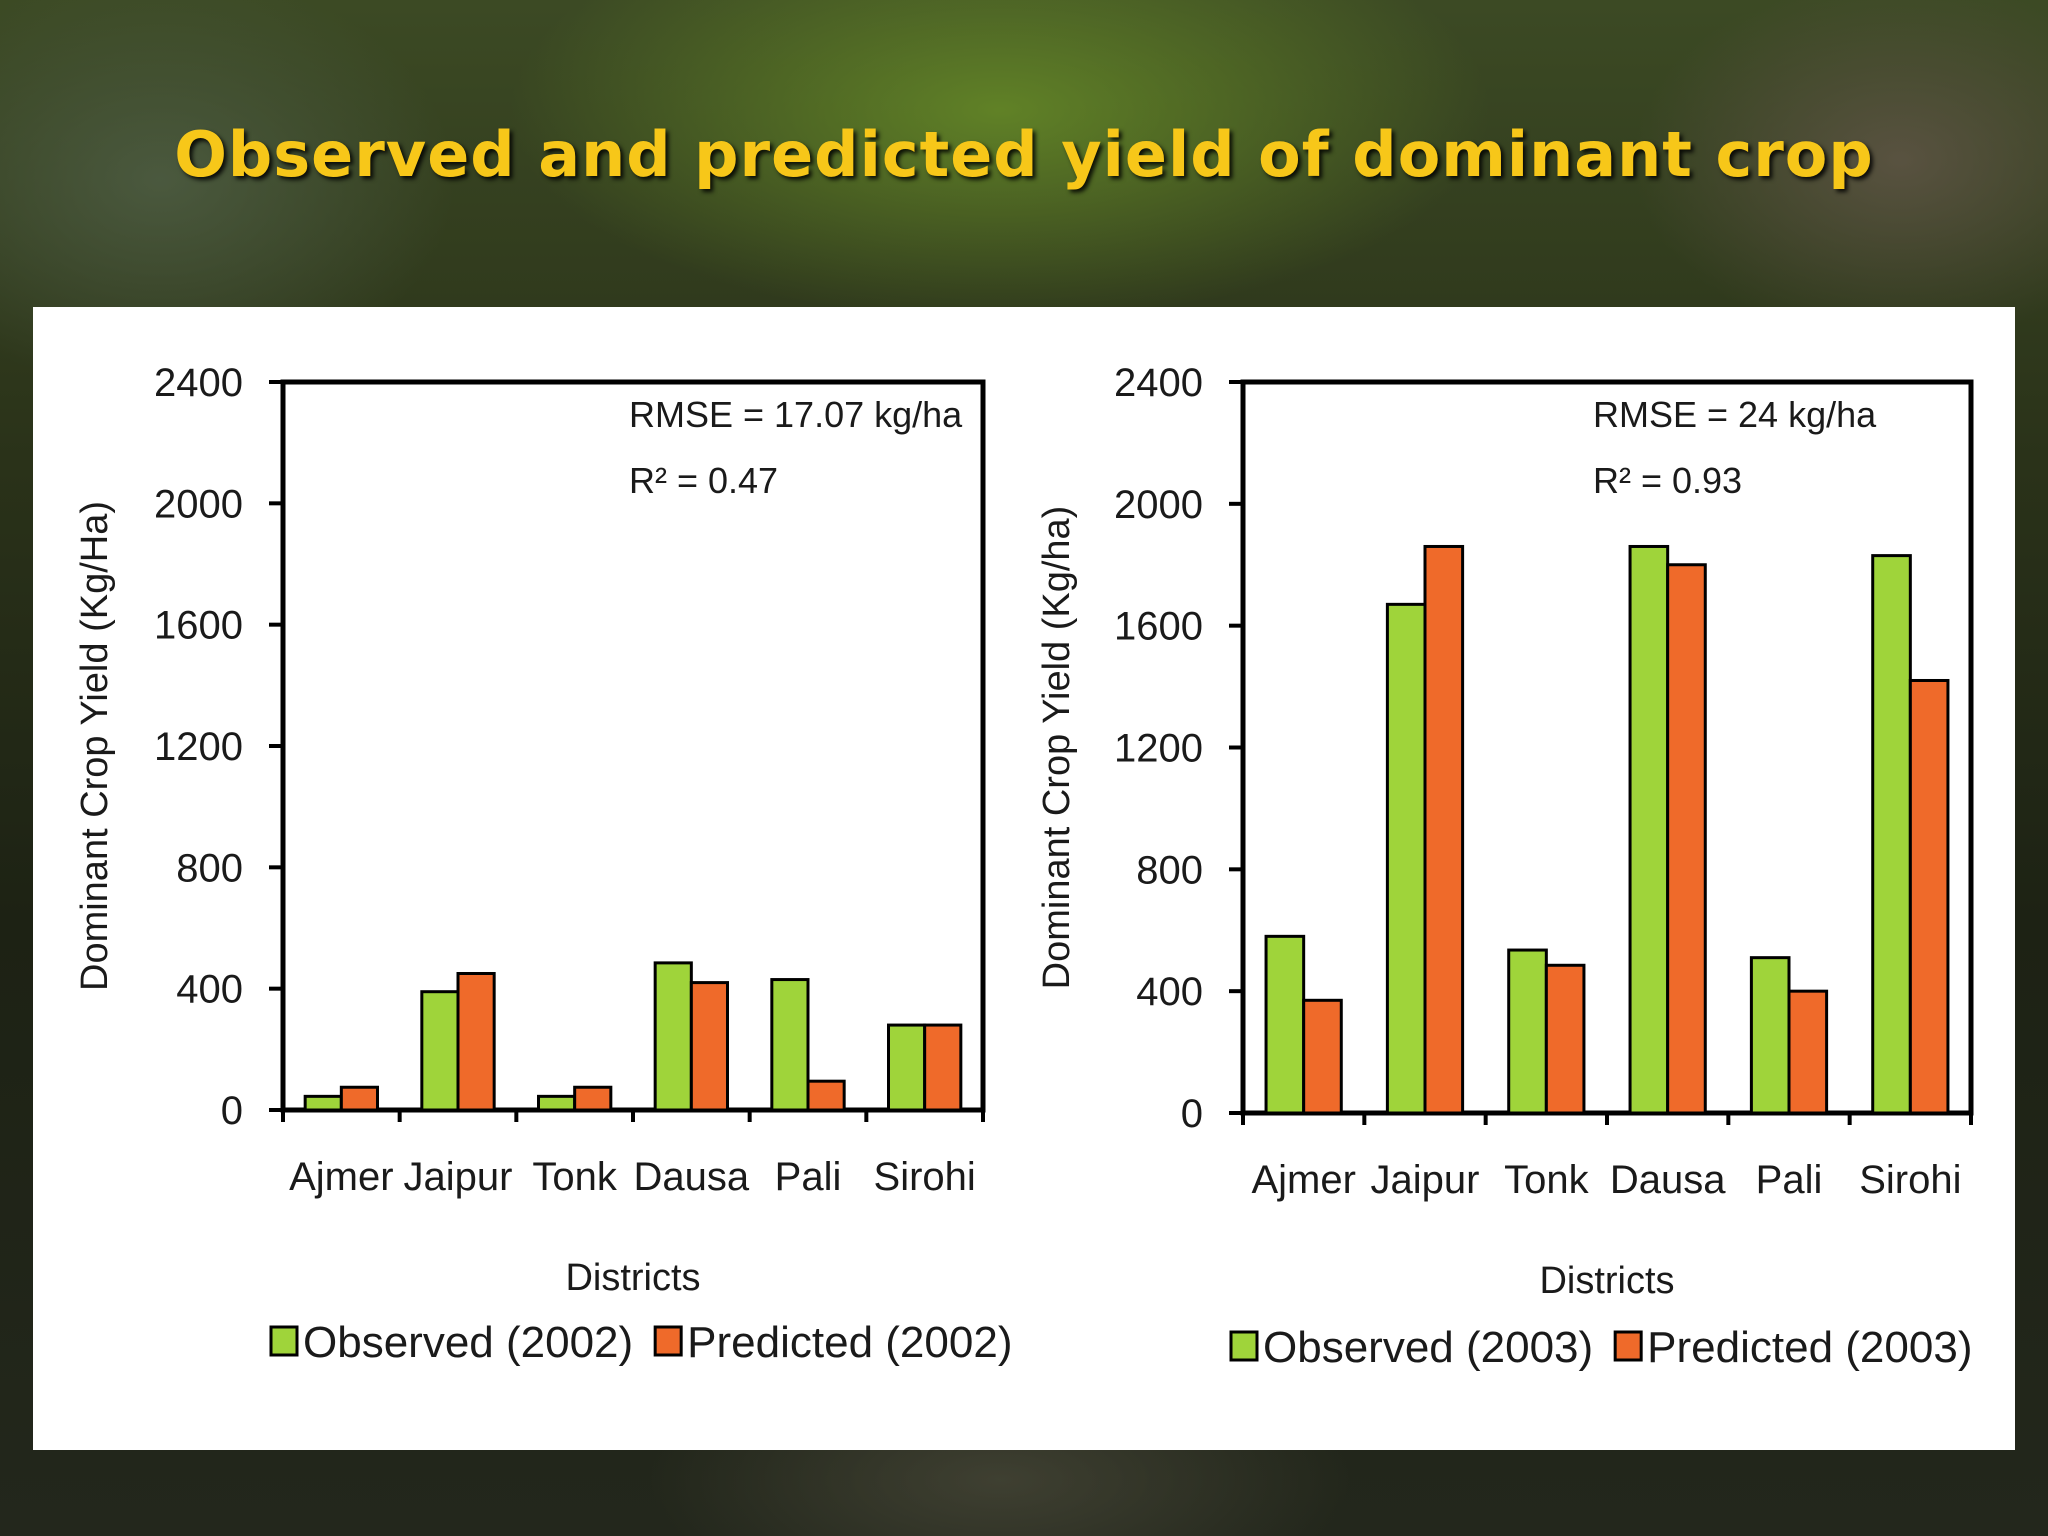 Image resolution: width=2048 pixels, height=1536 pixels. What do you see at coordinates (849, 1342) in the screenshot?
I see `legend-entry: Predicted (2002)` at bounding box center [849, 1342].